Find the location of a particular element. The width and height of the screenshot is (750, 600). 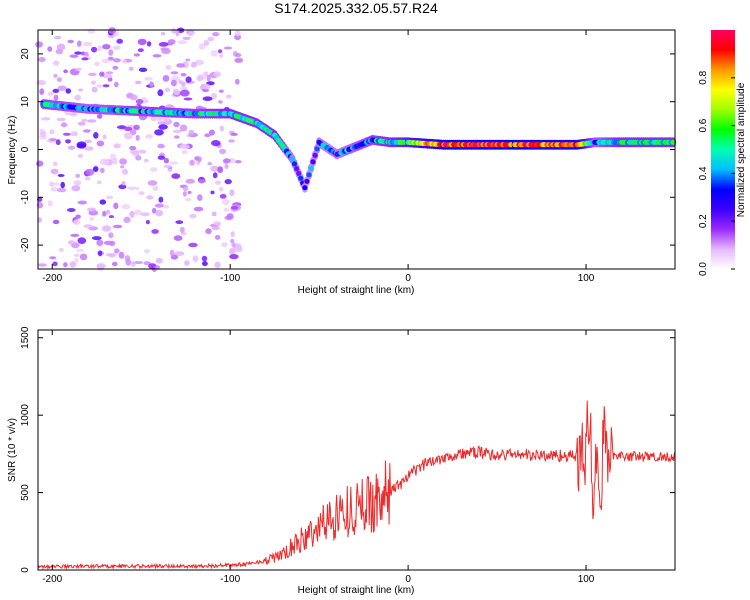

colorbar-tick-label: 0.6 is located at coordinates (703, 125).